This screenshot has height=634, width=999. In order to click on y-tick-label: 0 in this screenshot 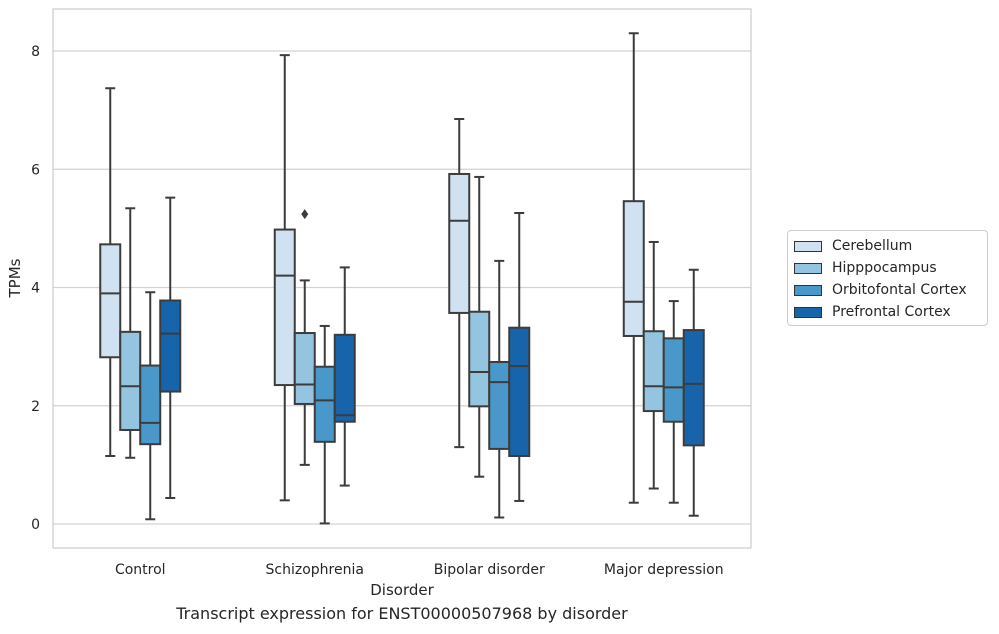, I will do `click(35, 525)`.